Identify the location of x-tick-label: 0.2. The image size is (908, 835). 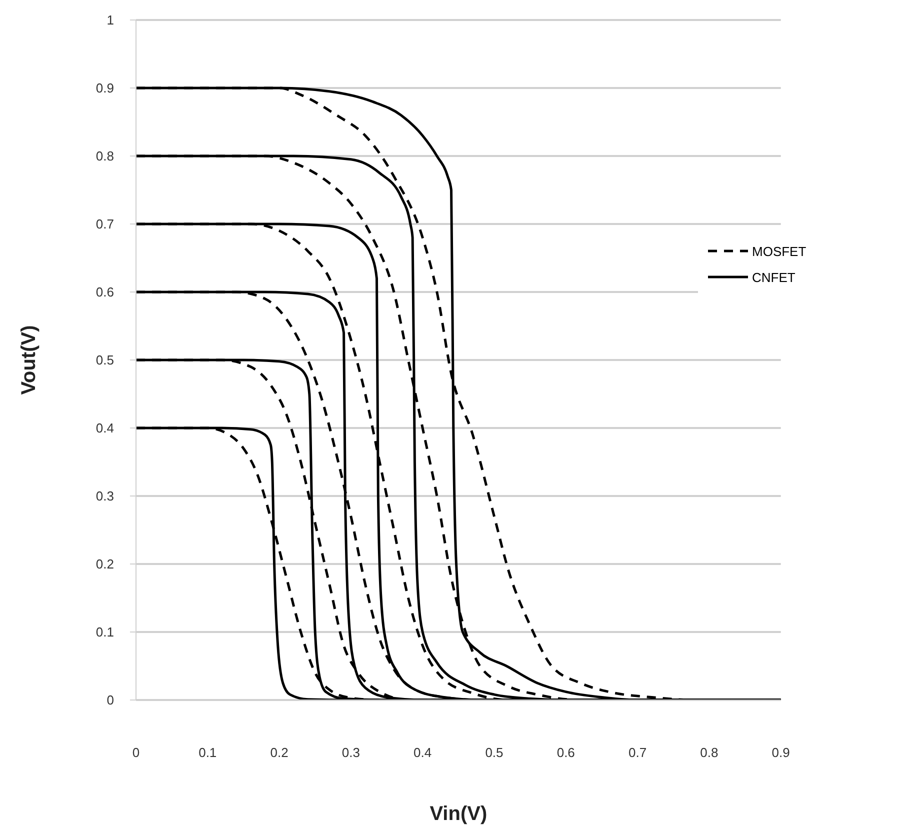
(279, 752).